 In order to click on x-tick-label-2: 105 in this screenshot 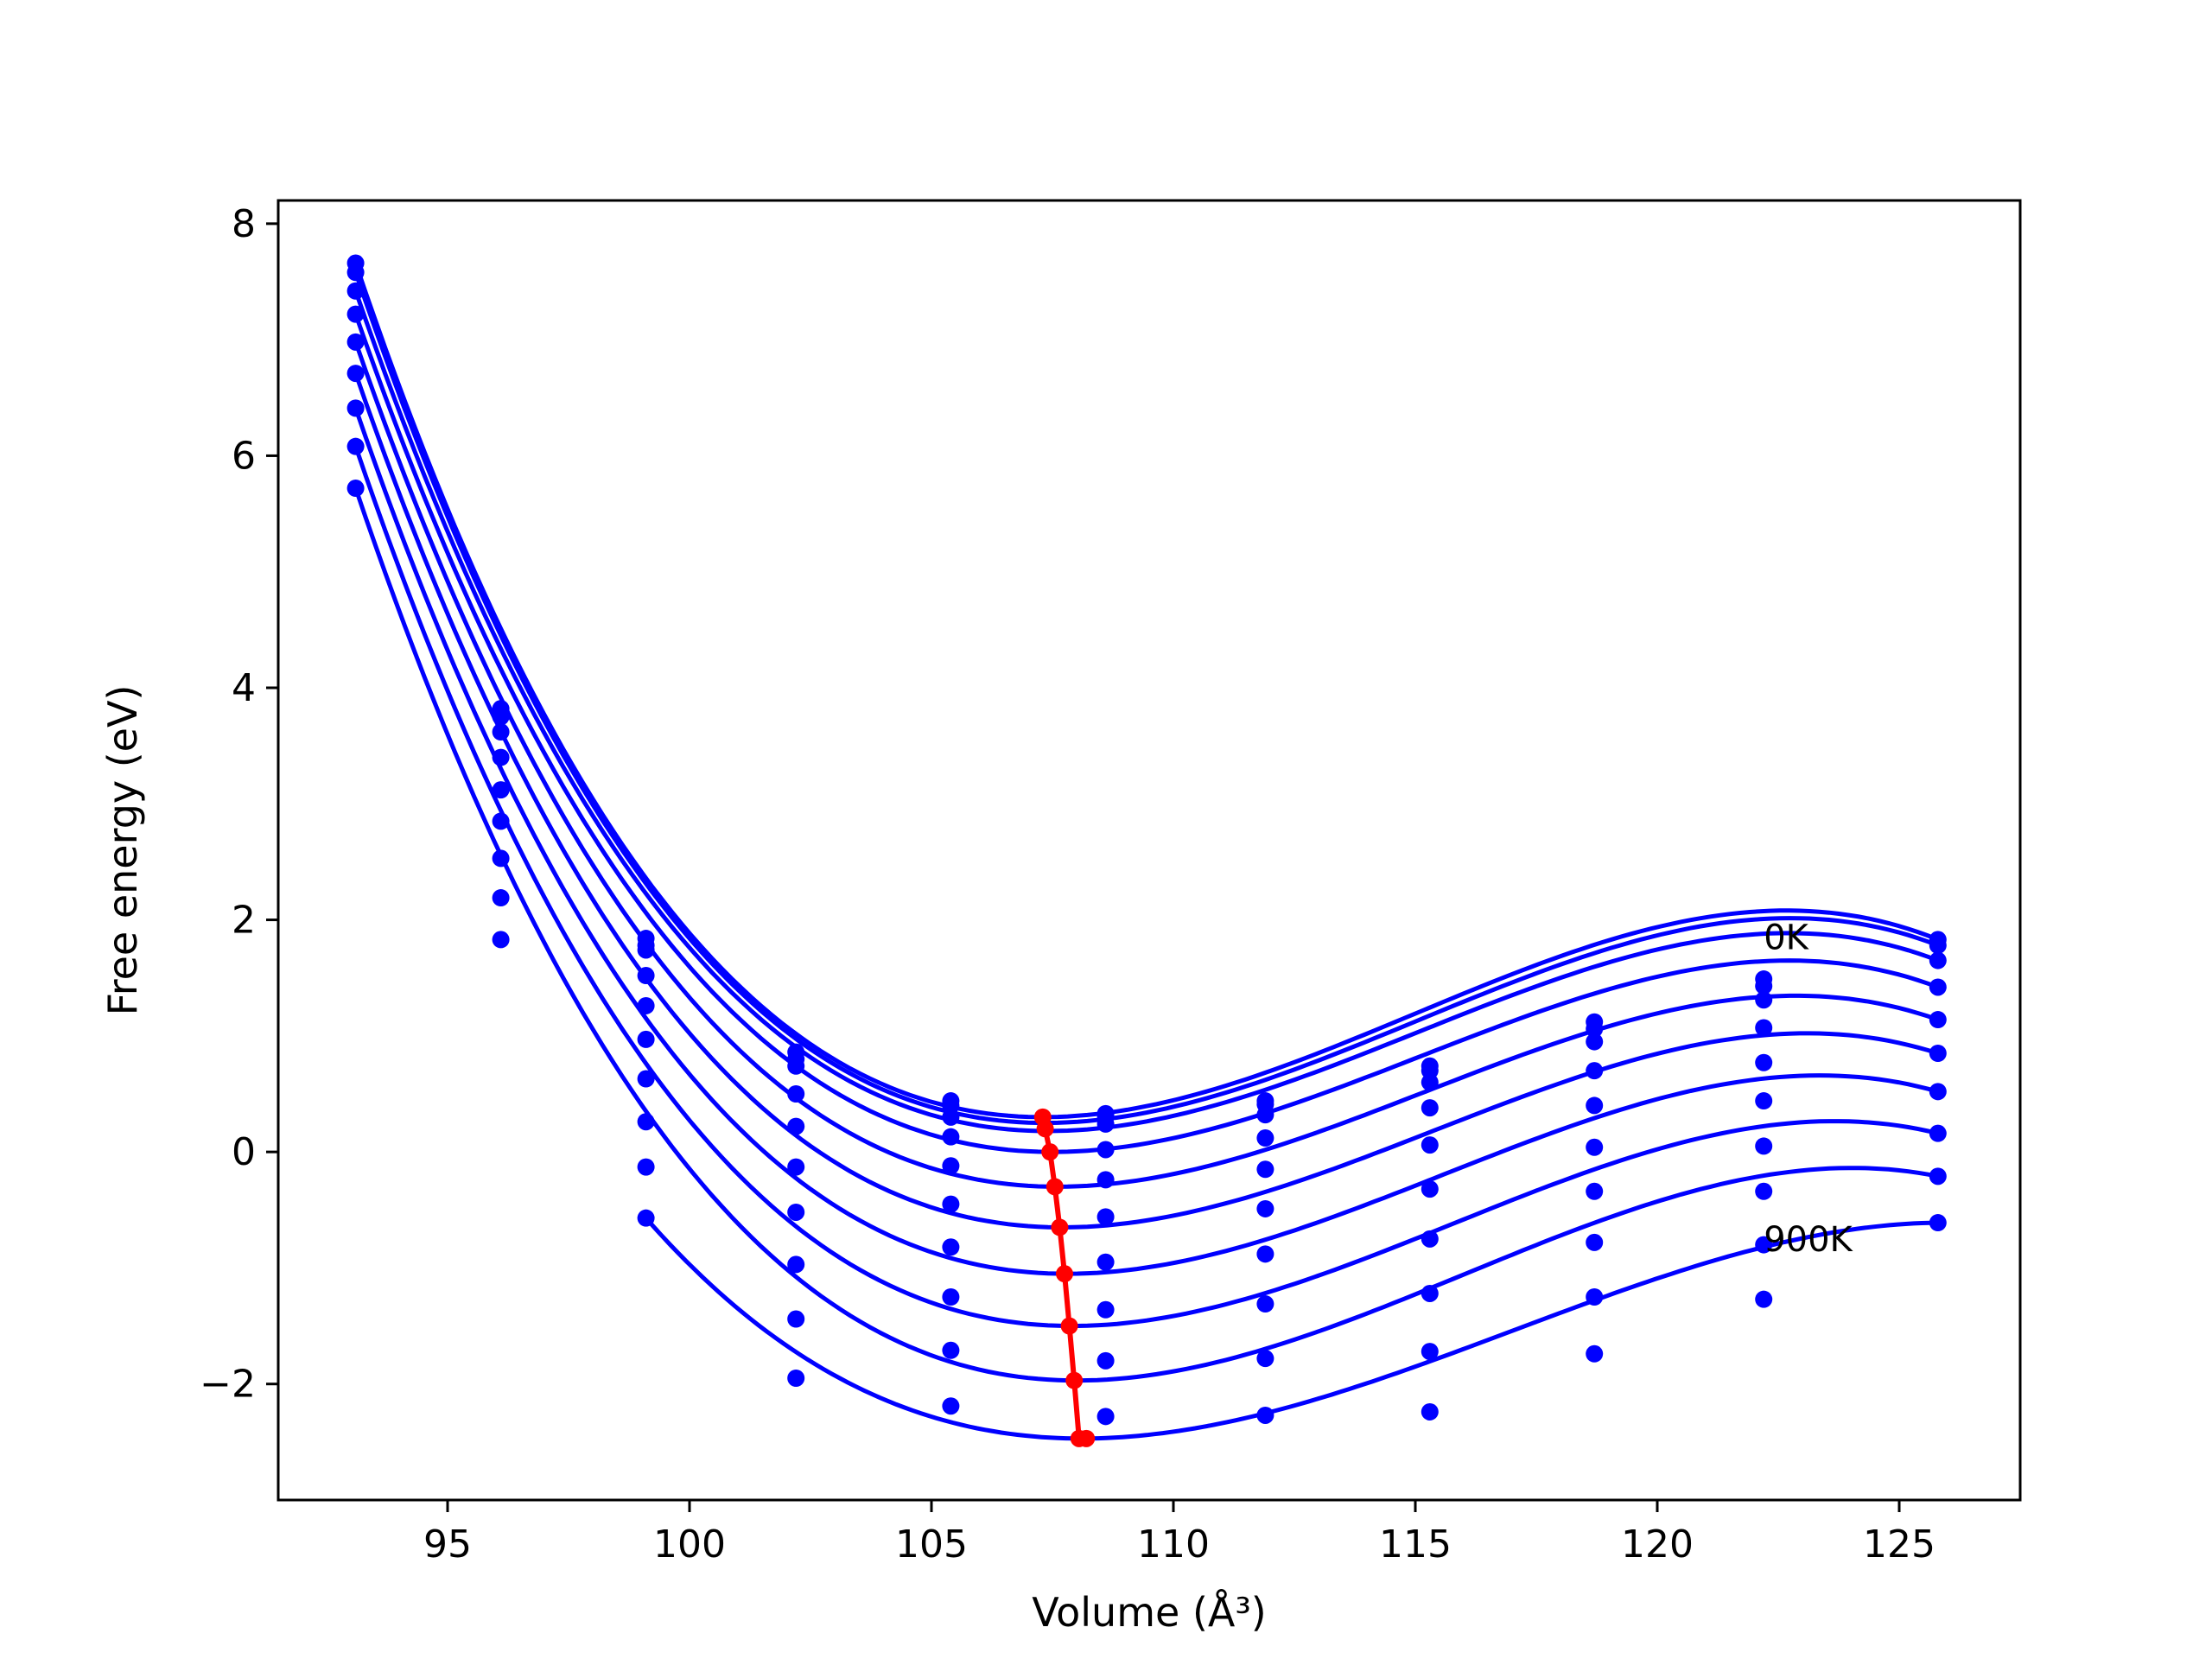, I will do `click(932, 1544)`.